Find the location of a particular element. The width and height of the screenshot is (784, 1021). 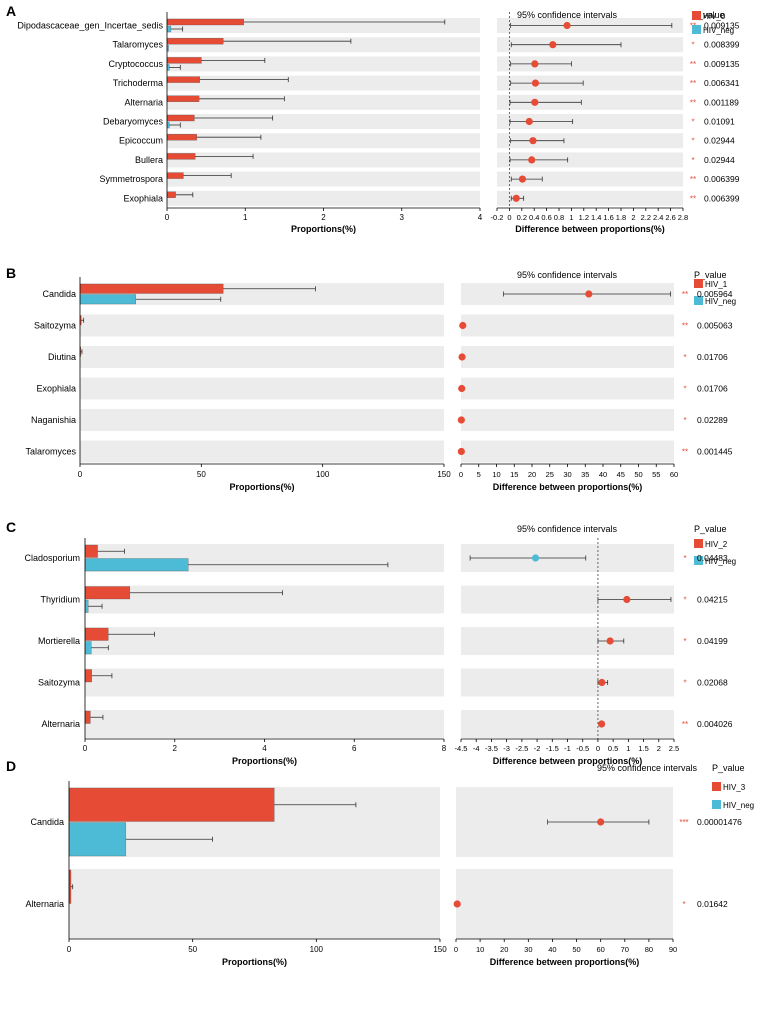

x-tick-label: 150 is located at coordinates (440, 949).